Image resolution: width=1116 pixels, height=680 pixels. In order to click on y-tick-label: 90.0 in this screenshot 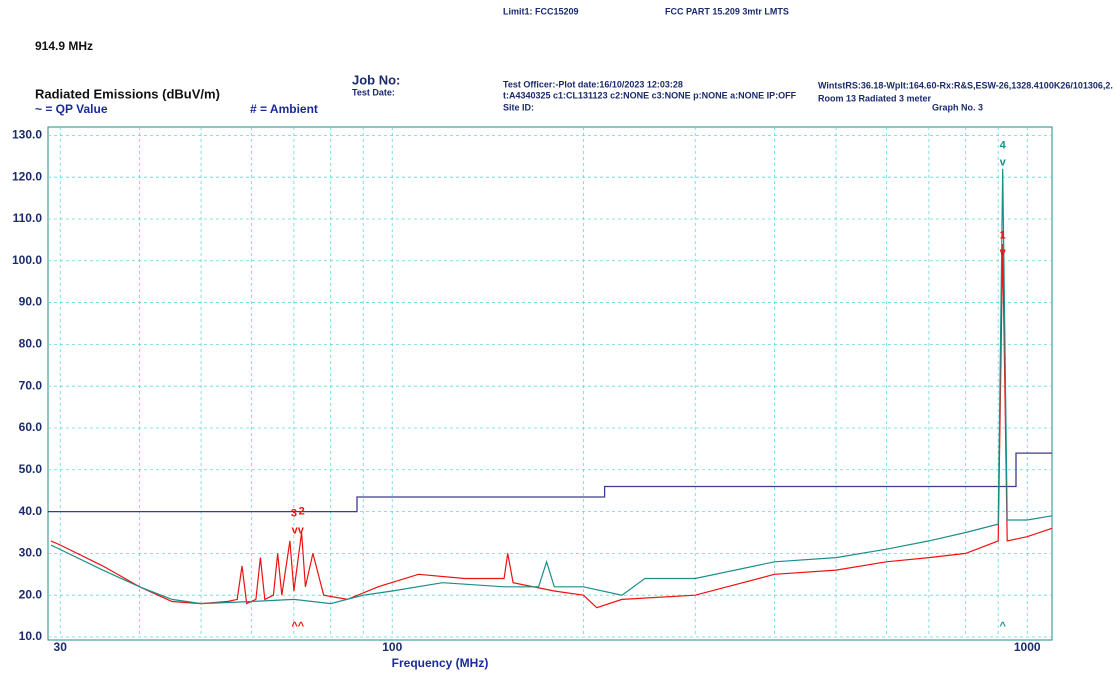, I will do `click(31, 302)`.